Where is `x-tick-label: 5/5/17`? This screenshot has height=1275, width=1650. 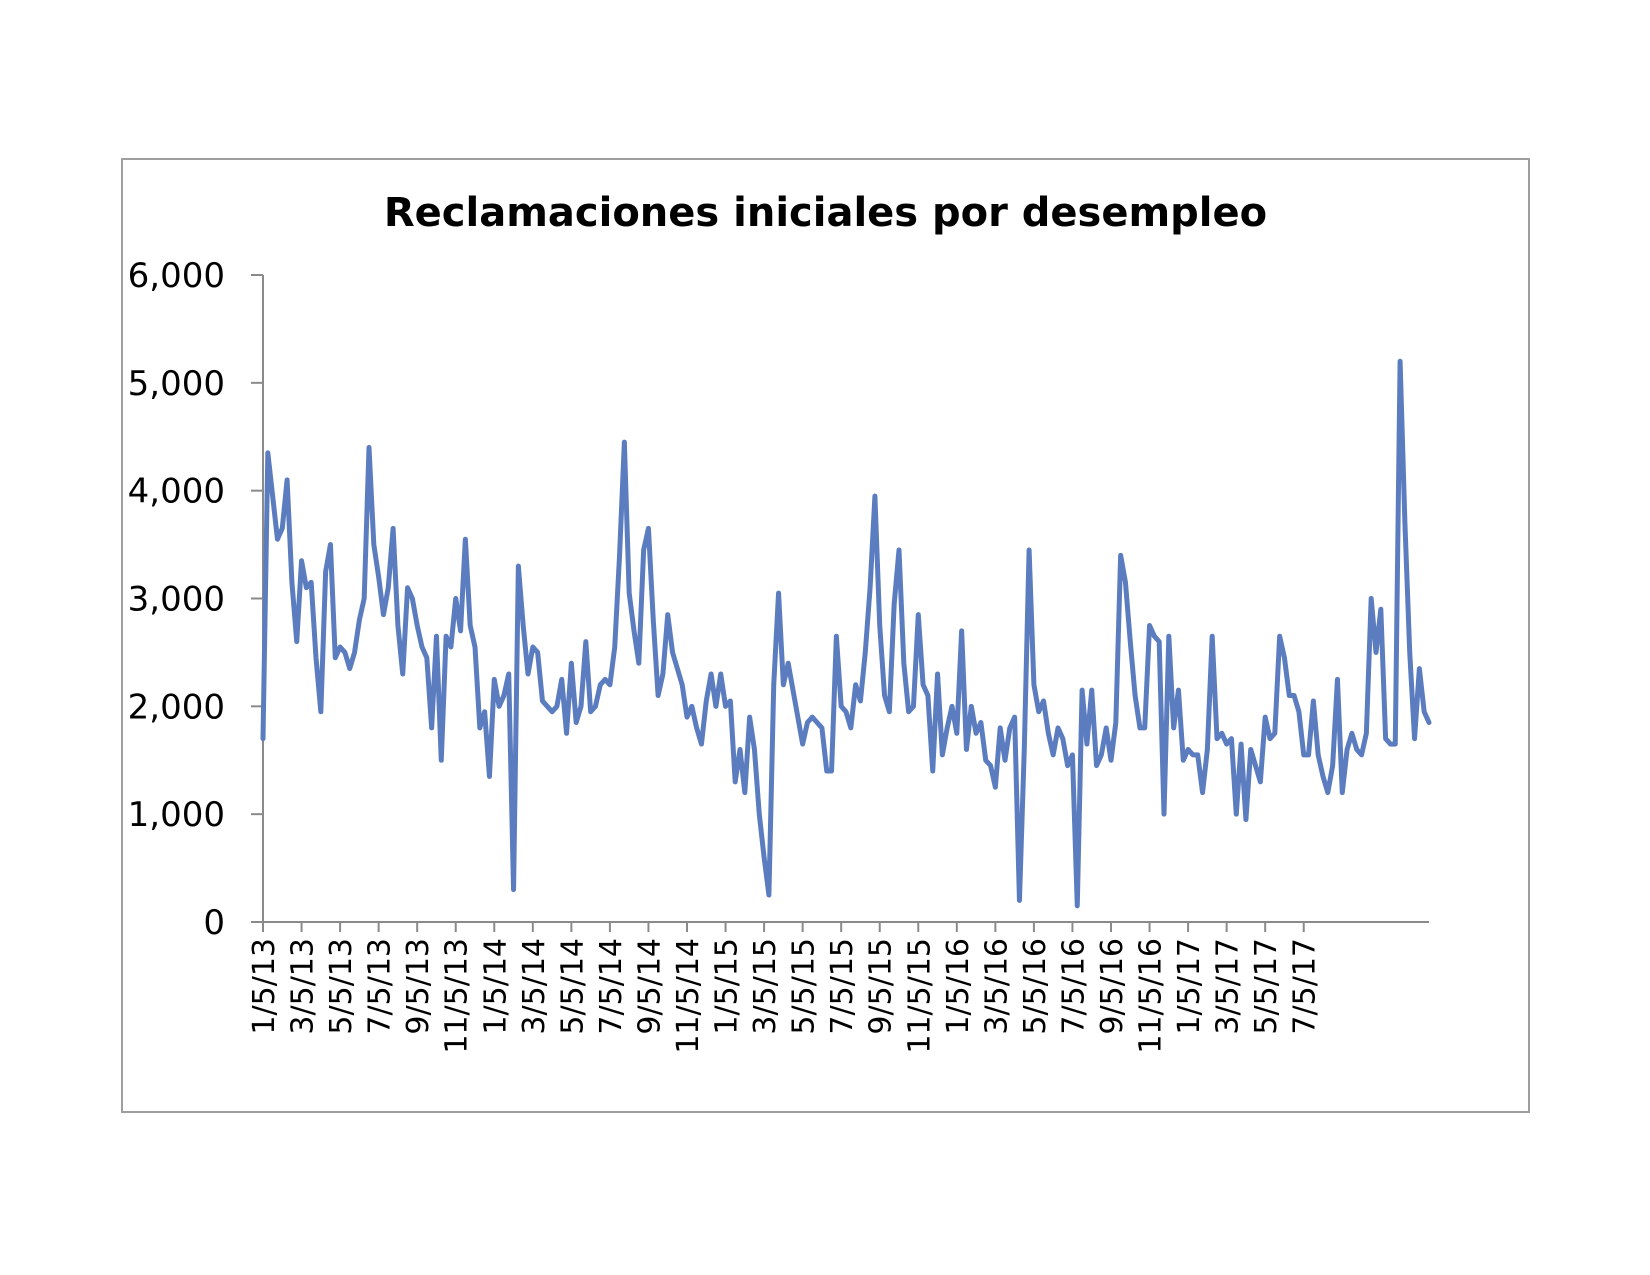 x-tick-label: 5/5/17 is located at coordinates (1266, 986).